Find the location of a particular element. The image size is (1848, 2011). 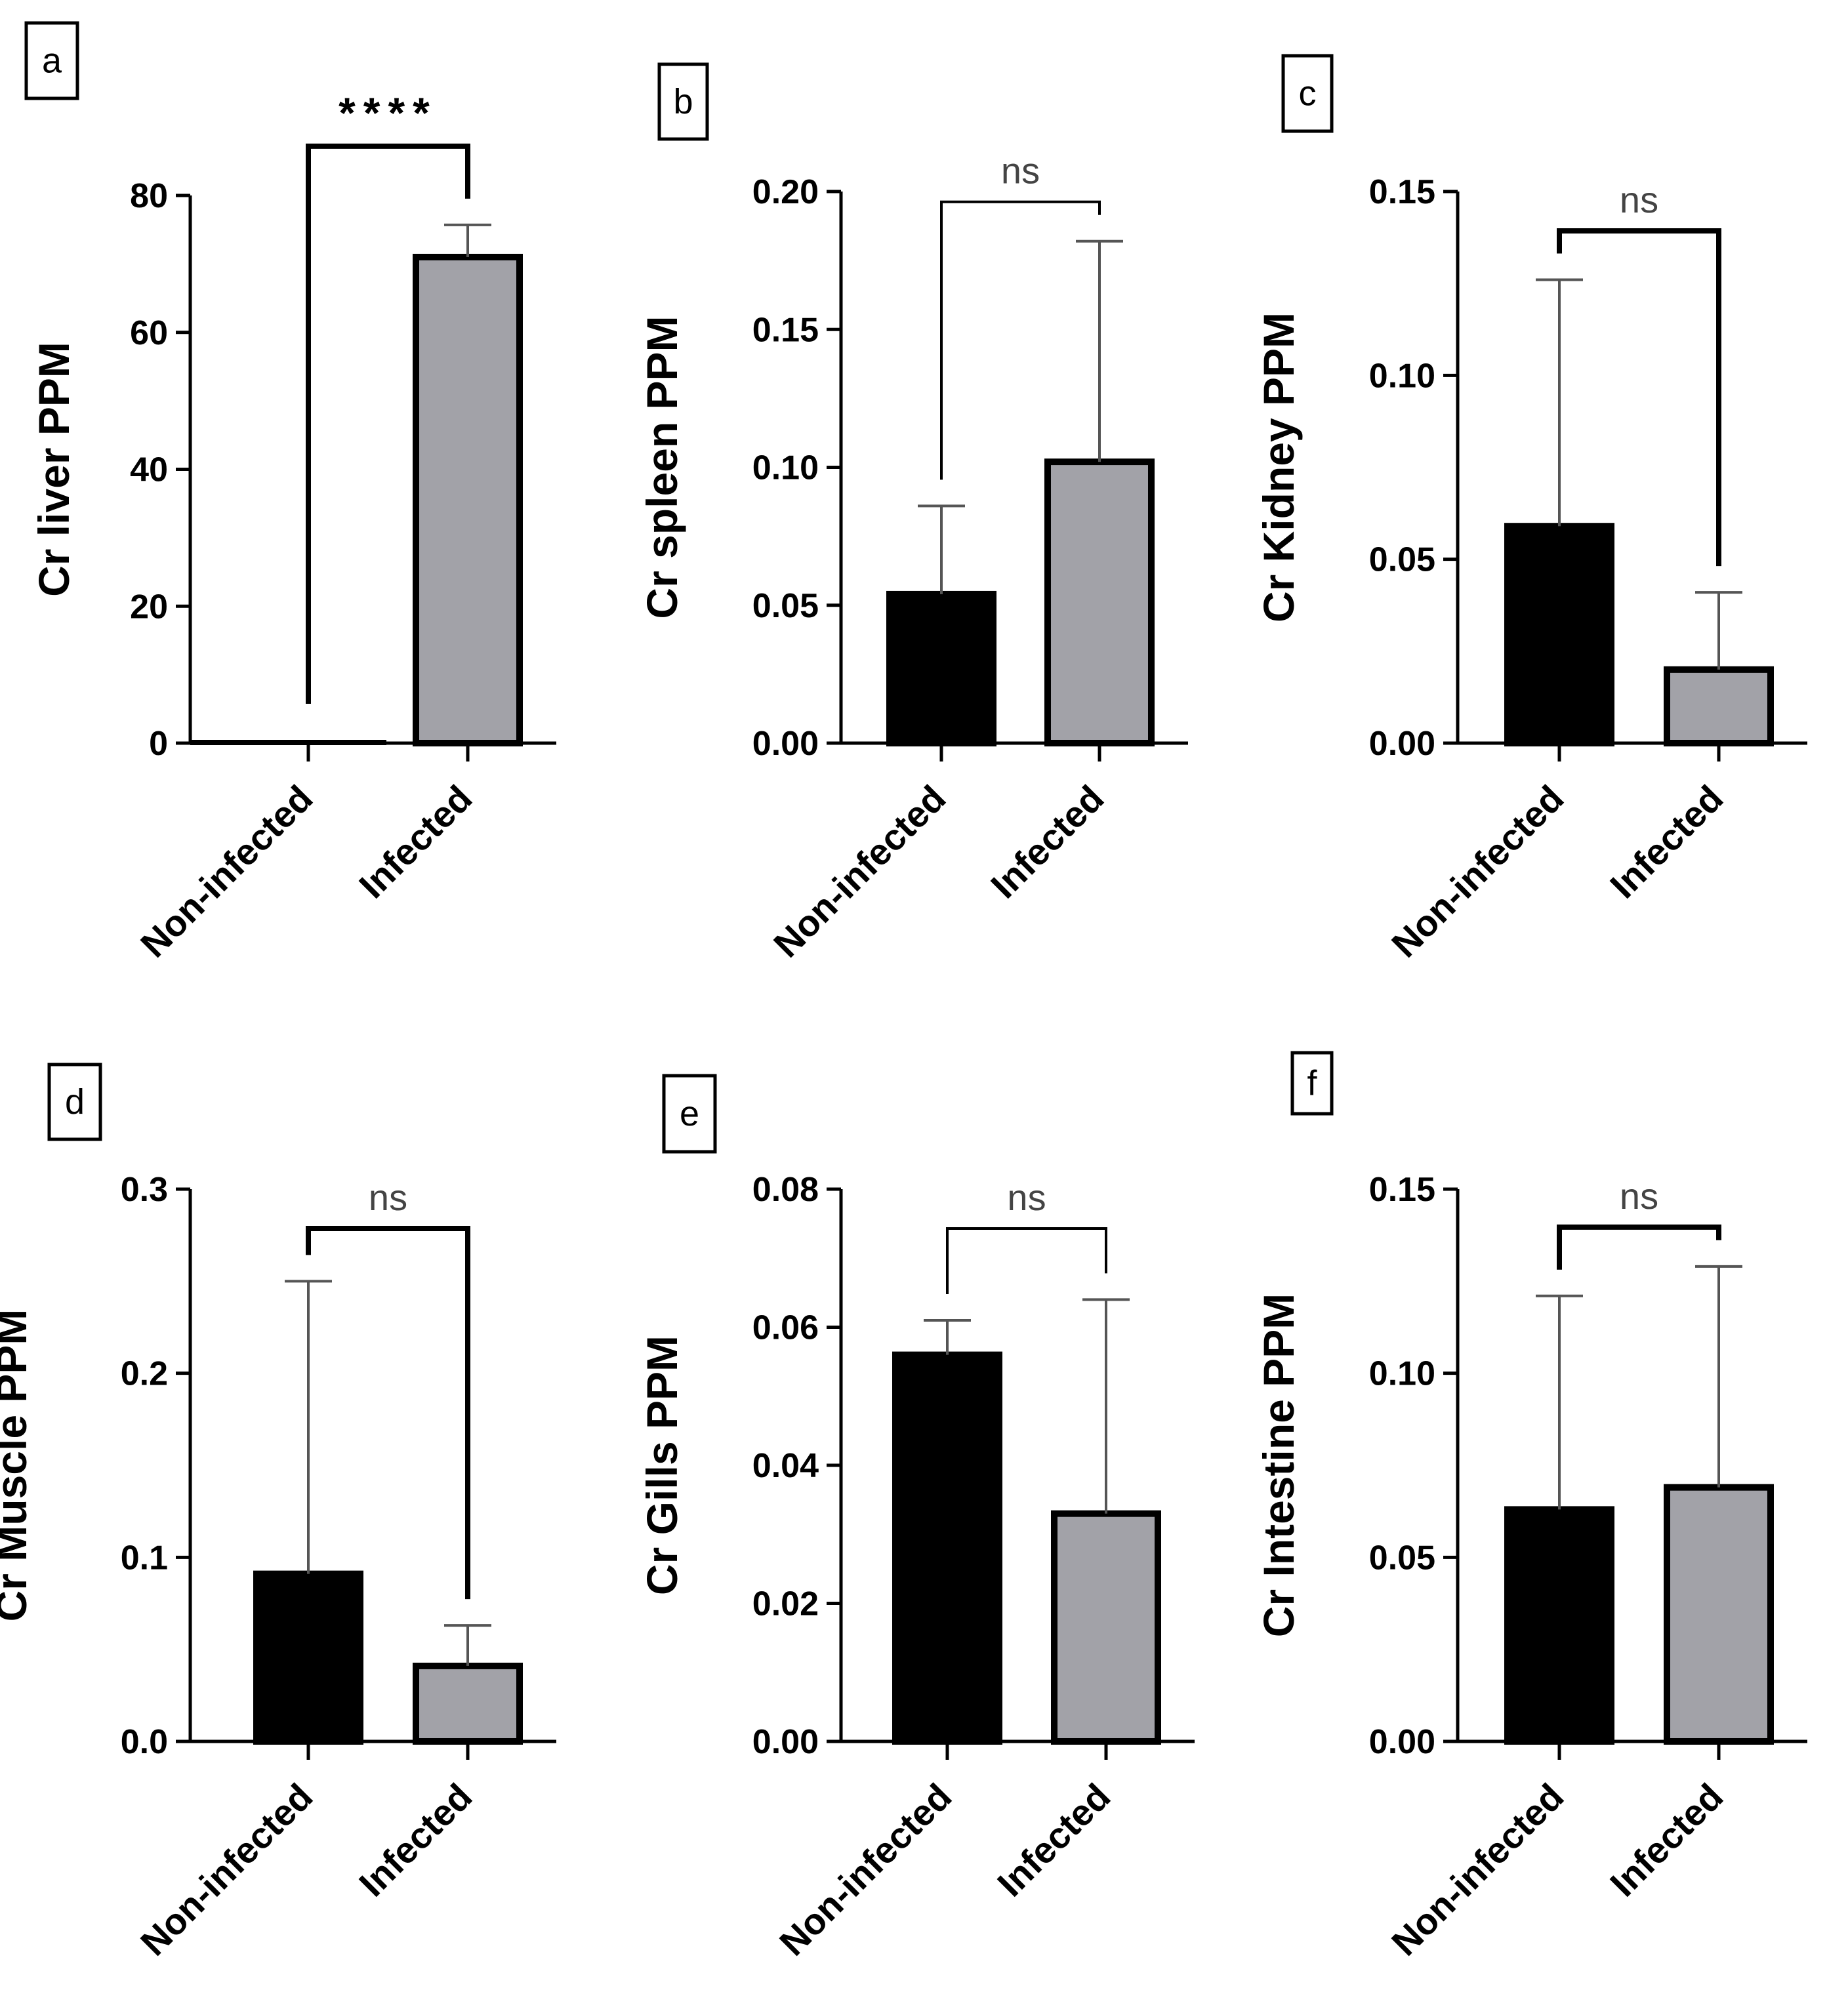

panel-label: d is located at coordinates (75, 1102).